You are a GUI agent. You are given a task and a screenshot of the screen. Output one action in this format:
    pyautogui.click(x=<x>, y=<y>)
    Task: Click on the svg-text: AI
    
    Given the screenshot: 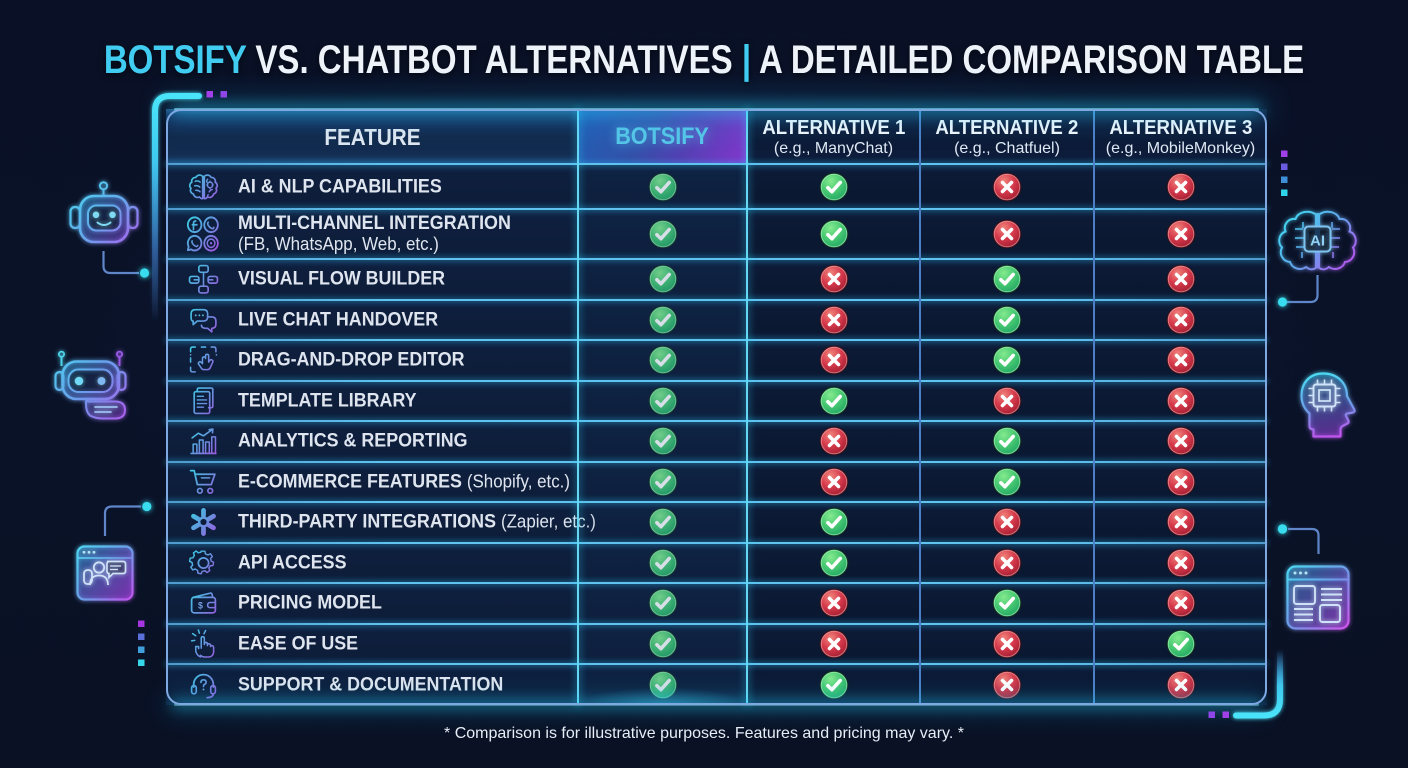 What is the action you would take?
    pyautogui.click(x=1317, y=241)
    